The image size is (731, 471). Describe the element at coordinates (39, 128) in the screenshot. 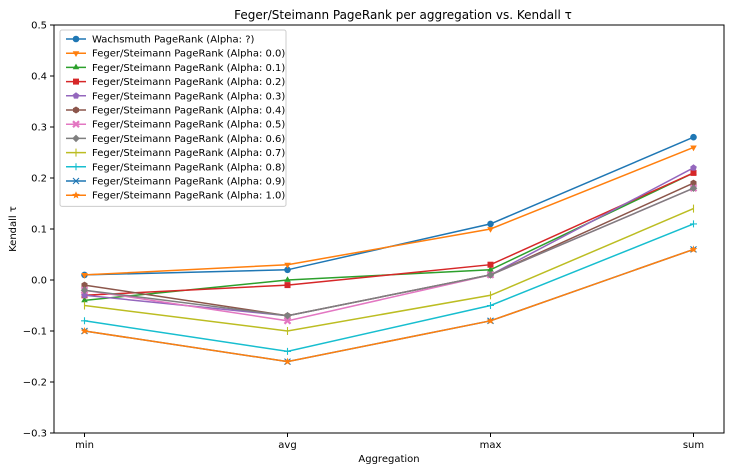

I see `y-tick-label: 0.3` at that location.